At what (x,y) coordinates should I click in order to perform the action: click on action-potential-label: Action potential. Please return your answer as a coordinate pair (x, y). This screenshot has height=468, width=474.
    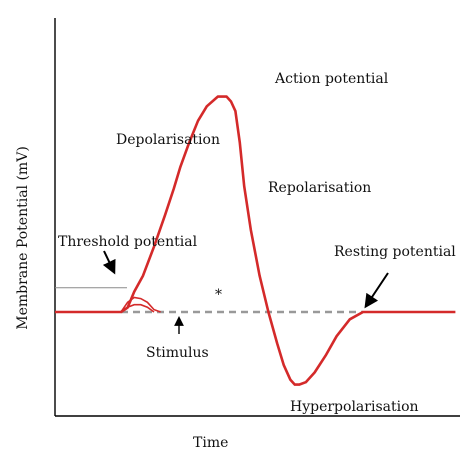
    Looking at the image, I should click on (331, 79).